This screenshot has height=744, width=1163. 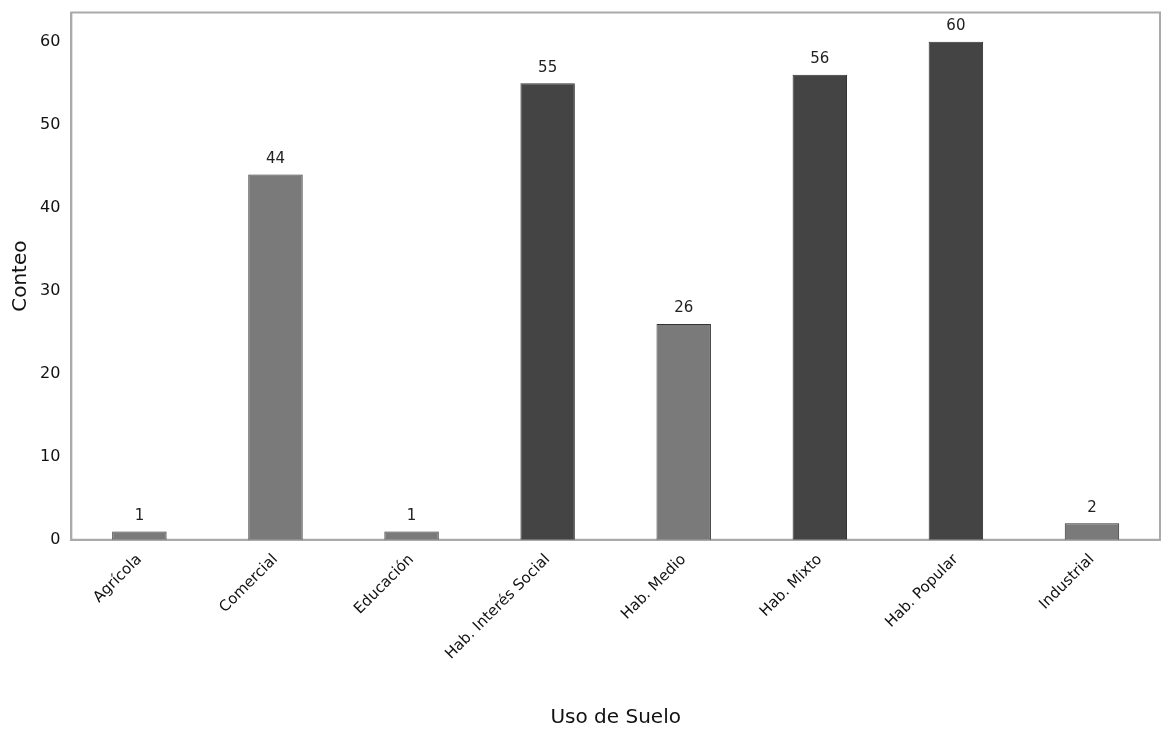 I want to click on y-axis-title: Conteo, so click(x=19, y=276).